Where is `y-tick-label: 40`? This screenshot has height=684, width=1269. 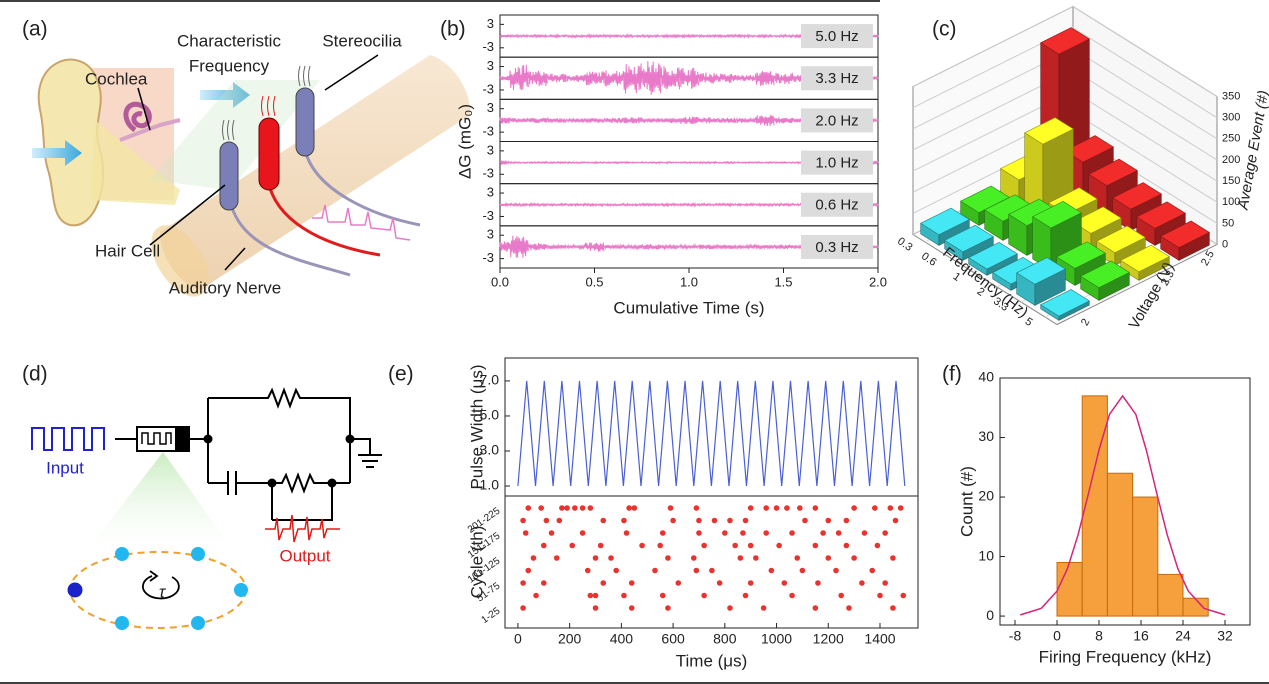
y-tick-label: 40 is located at coordinates (986, 377).